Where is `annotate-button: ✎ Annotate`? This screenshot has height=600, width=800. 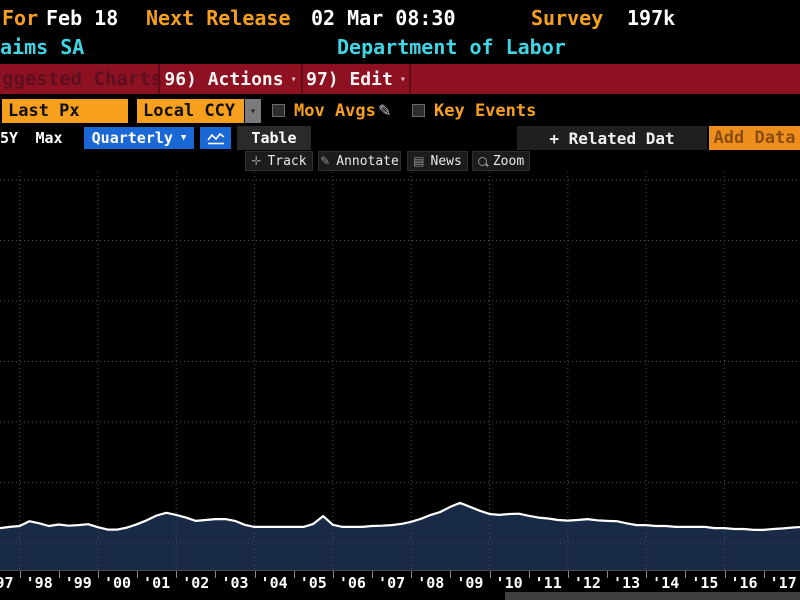 annotate-button: ✎ Annotate is located at coordinates (359, 161).